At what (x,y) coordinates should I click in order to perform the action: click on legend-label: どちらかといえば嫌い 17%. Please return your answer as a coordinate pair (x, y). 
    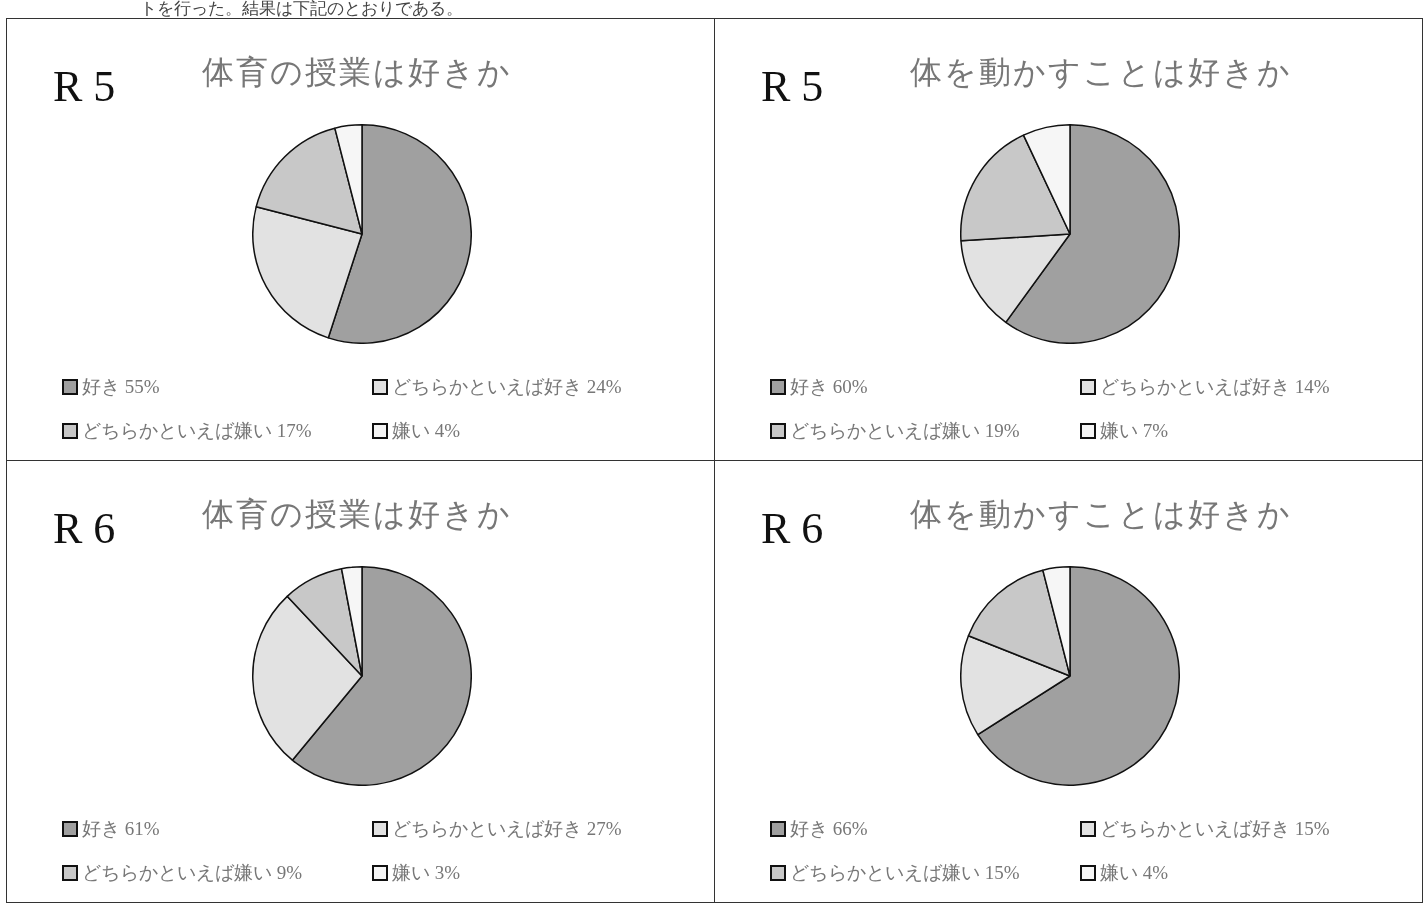
    Looking at the image, I should click on (197, 431).